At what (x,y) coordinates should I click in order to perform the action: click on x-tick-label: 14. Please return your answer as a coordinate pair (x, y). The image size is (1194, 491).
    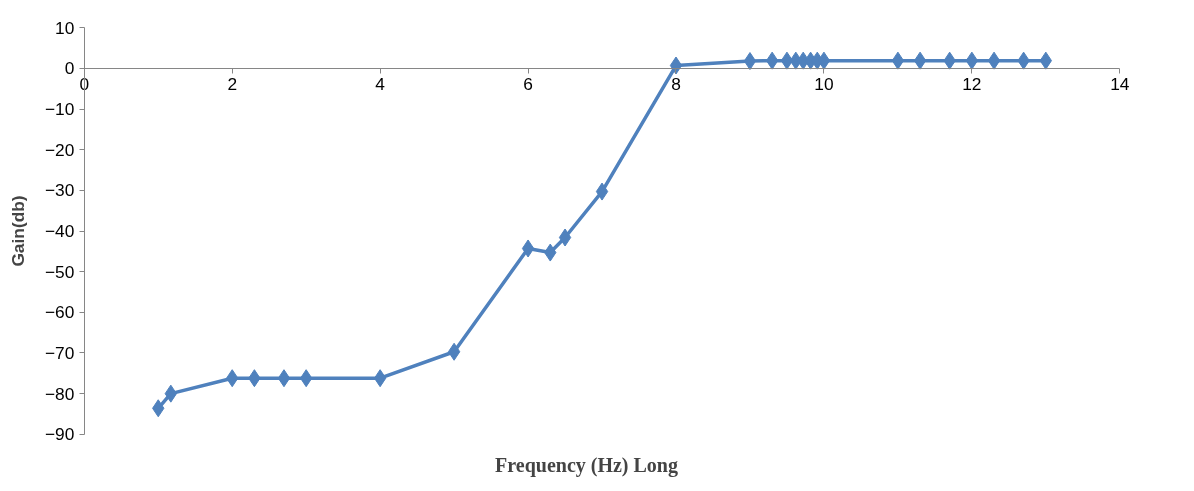
    Looking at the image, I should click on (1120, 84).